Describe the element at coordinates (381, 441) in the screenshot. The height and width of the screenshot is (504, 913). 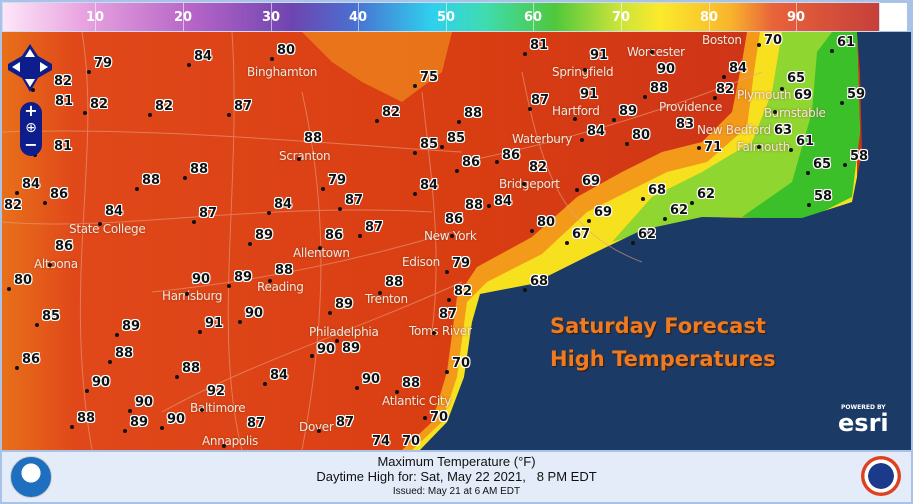
I see `temperature-label: 74` at that location.